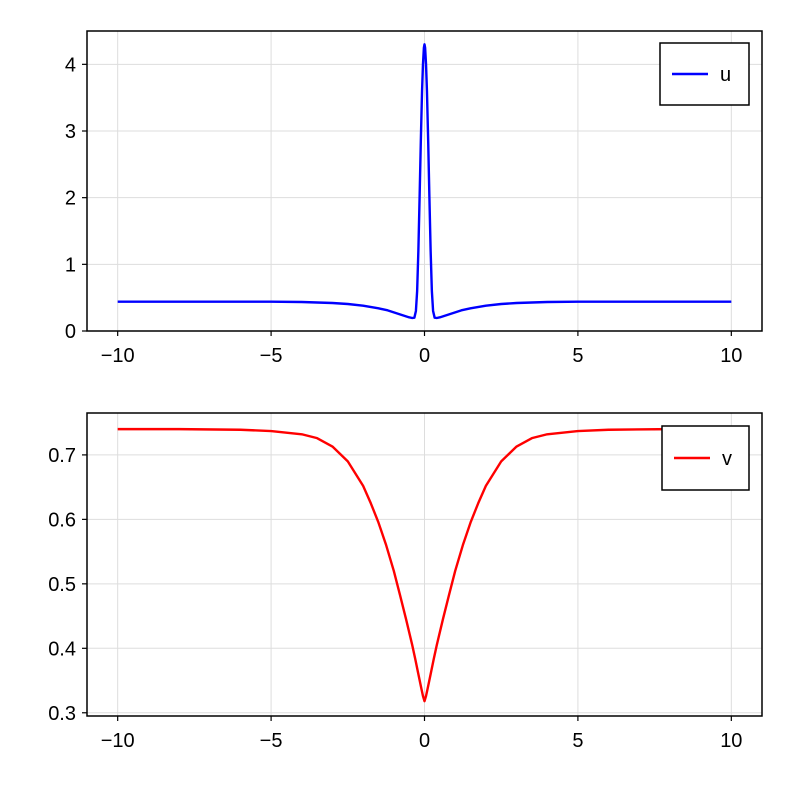 This screenshot has width=793, height=793. Describe the element at coordinates (70, 132) in the screenshot. I see `y-tick-label: 3` at that location.